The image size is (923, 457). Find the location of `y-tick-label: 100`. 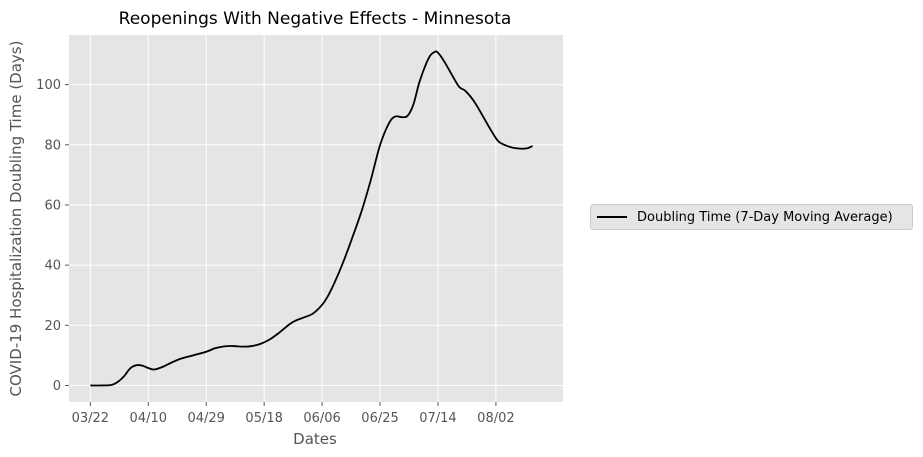

y-tick-label: 100 is located at coordinates (48, 85).